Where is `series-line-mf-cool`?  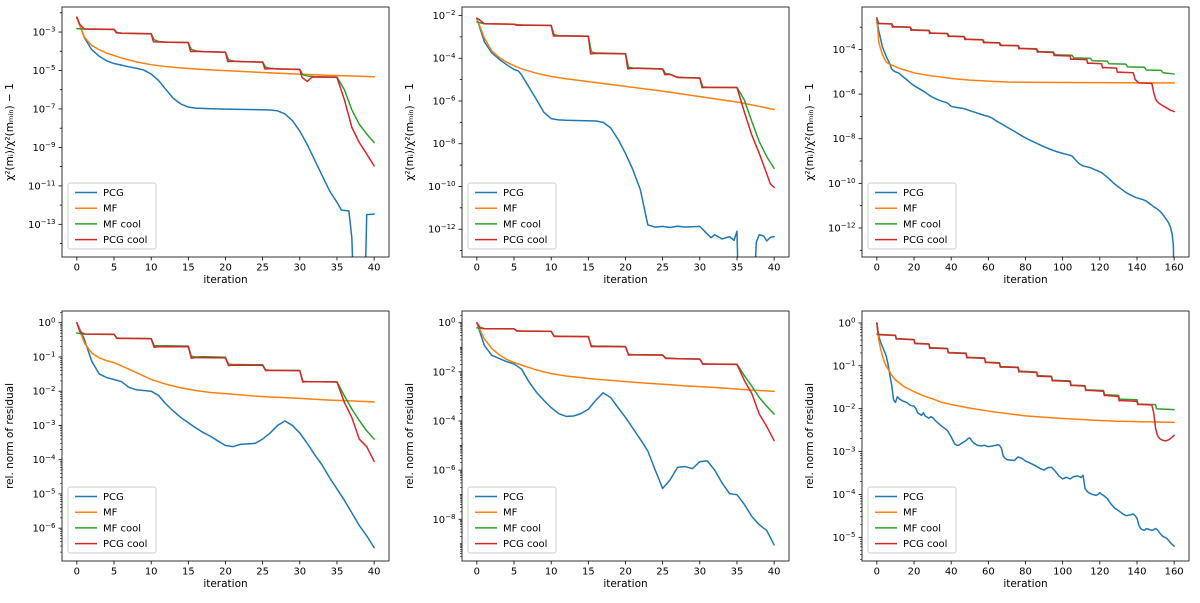 series-line-mf-cool is located at coordinates (625, 95).